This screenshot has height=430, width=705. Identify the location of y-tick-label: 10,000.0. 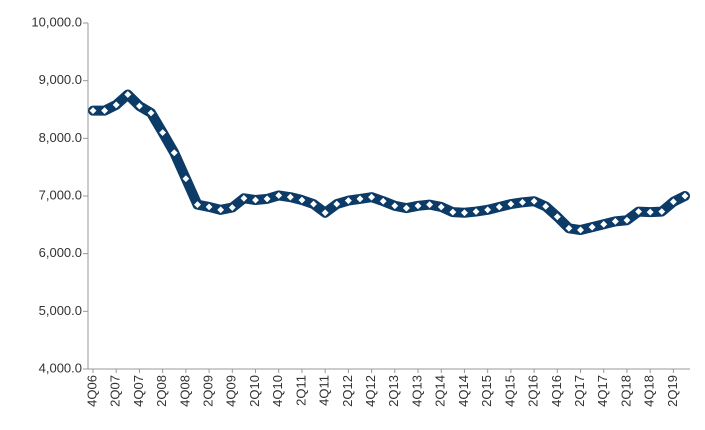
(56, 21).